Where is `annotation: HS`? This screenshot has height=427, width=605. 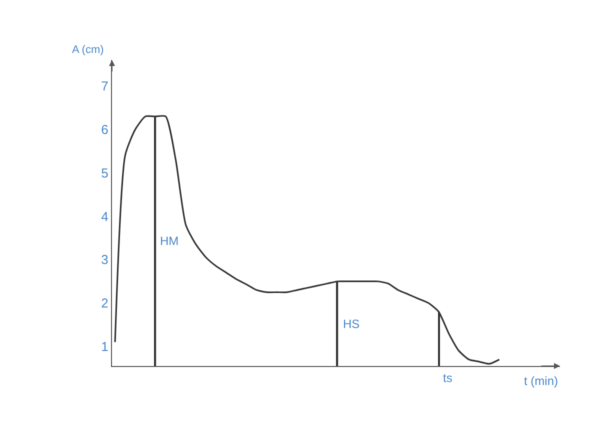
annotation: HS is located at coordinates (351, 324).